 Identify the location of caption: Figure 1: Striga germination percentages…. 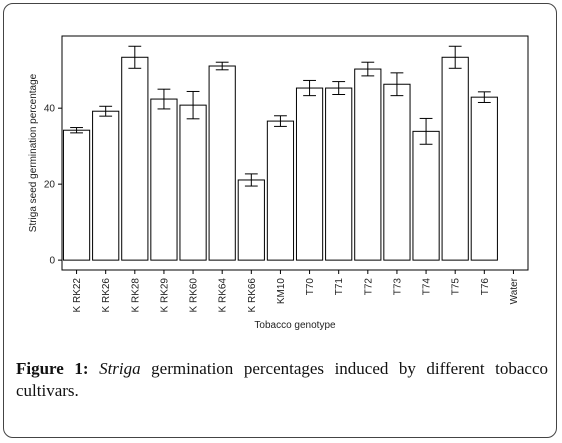
(282, 380).